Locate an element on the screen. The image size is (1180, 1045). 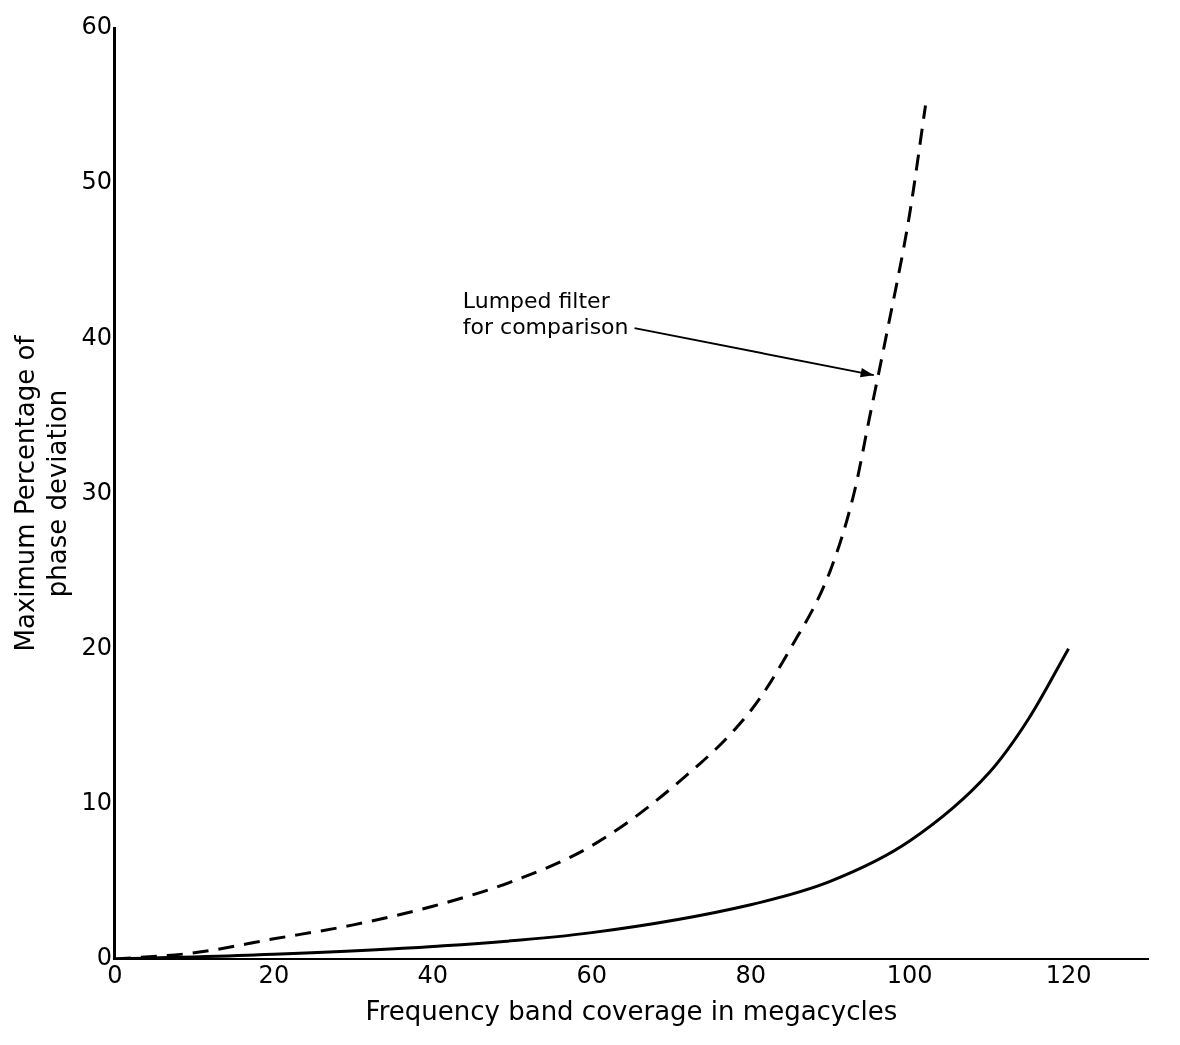
x-tick-label: 80 is located at coordinates (750, 974).